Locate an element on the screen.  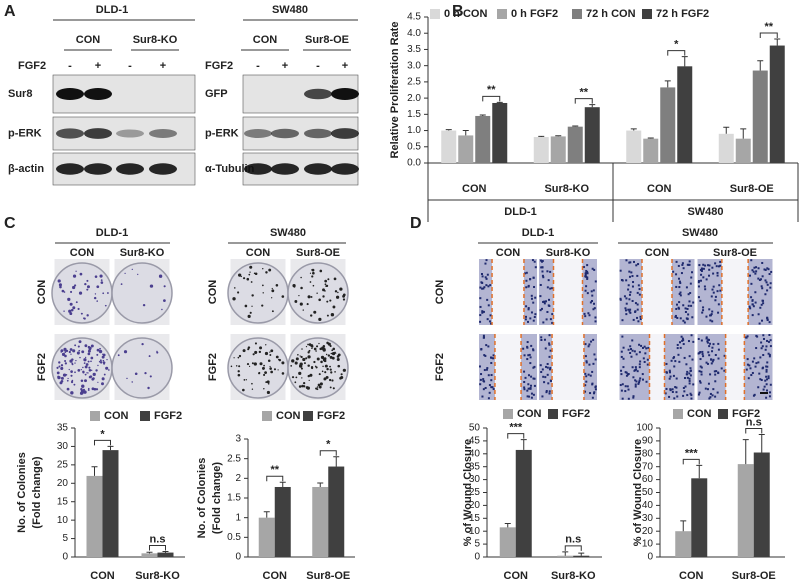
y-tick-label: 0 is located at coordinates (477, 557).